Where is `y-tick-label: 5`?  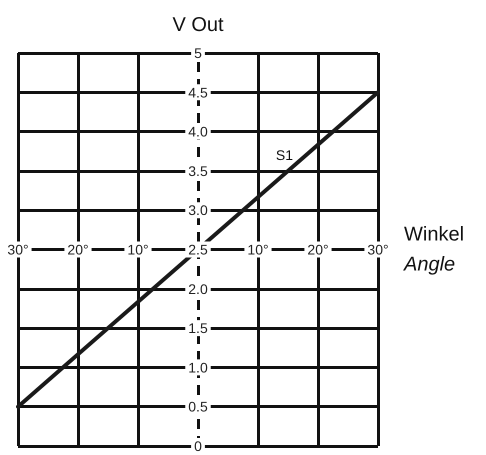
y-tick-label: 5 is located at coordinates (198, 53).